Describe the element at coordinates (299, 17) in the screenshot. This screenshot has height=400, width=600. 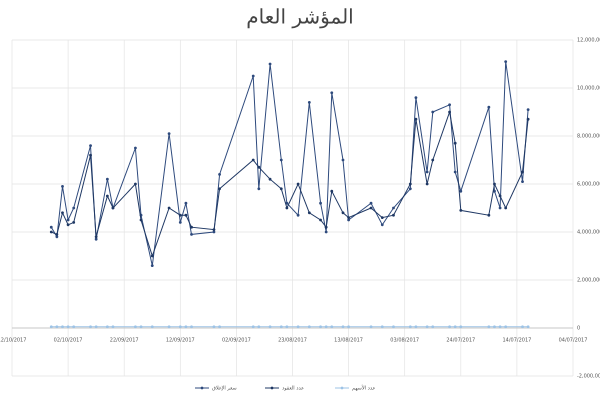
I see `chart-title: المؤشر العام` at that location.